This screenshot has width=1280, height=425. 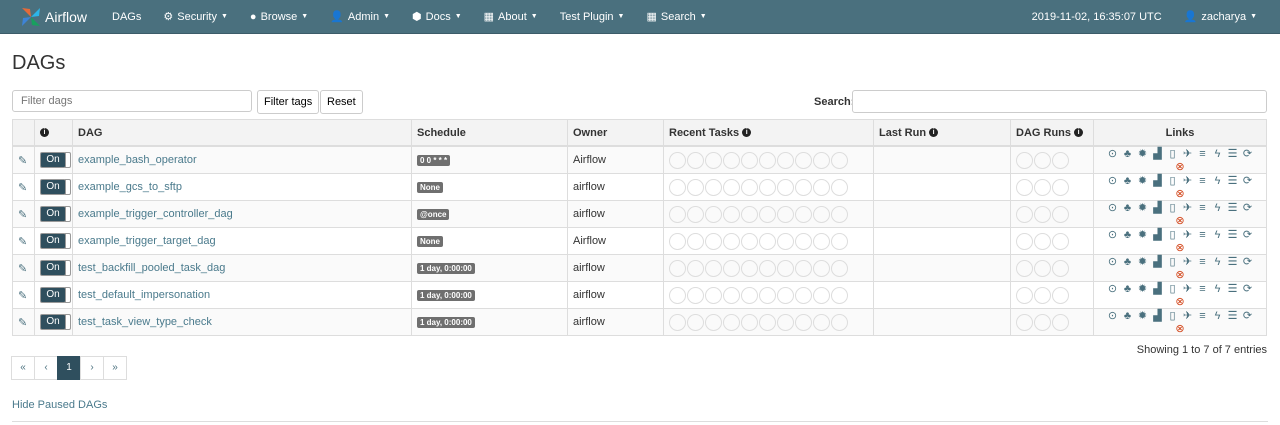 I want to click on dag-link: example_bash_operator, so click(x=137, y=160).